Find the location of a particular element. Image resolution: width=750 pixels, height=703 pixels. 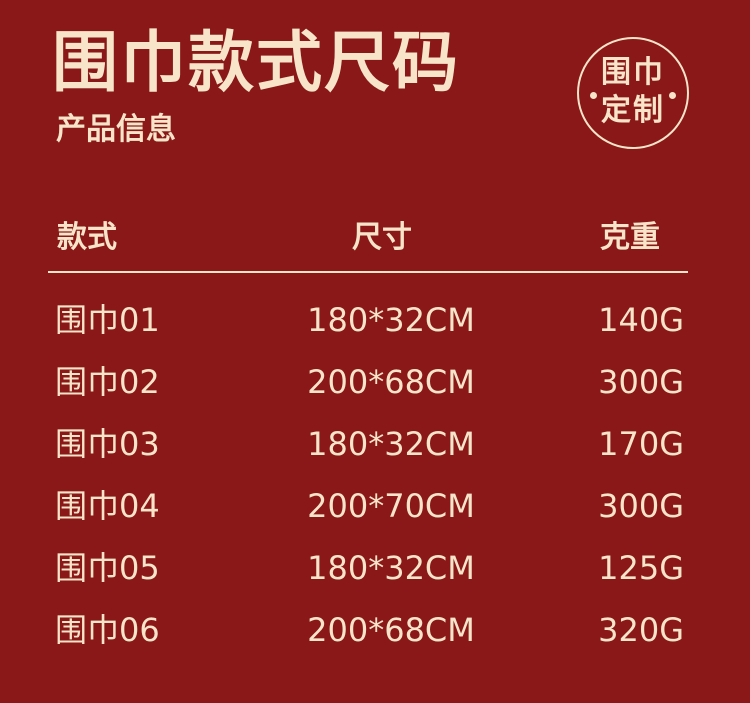

cell-weight: 170G is located at coordinates (641, 444).